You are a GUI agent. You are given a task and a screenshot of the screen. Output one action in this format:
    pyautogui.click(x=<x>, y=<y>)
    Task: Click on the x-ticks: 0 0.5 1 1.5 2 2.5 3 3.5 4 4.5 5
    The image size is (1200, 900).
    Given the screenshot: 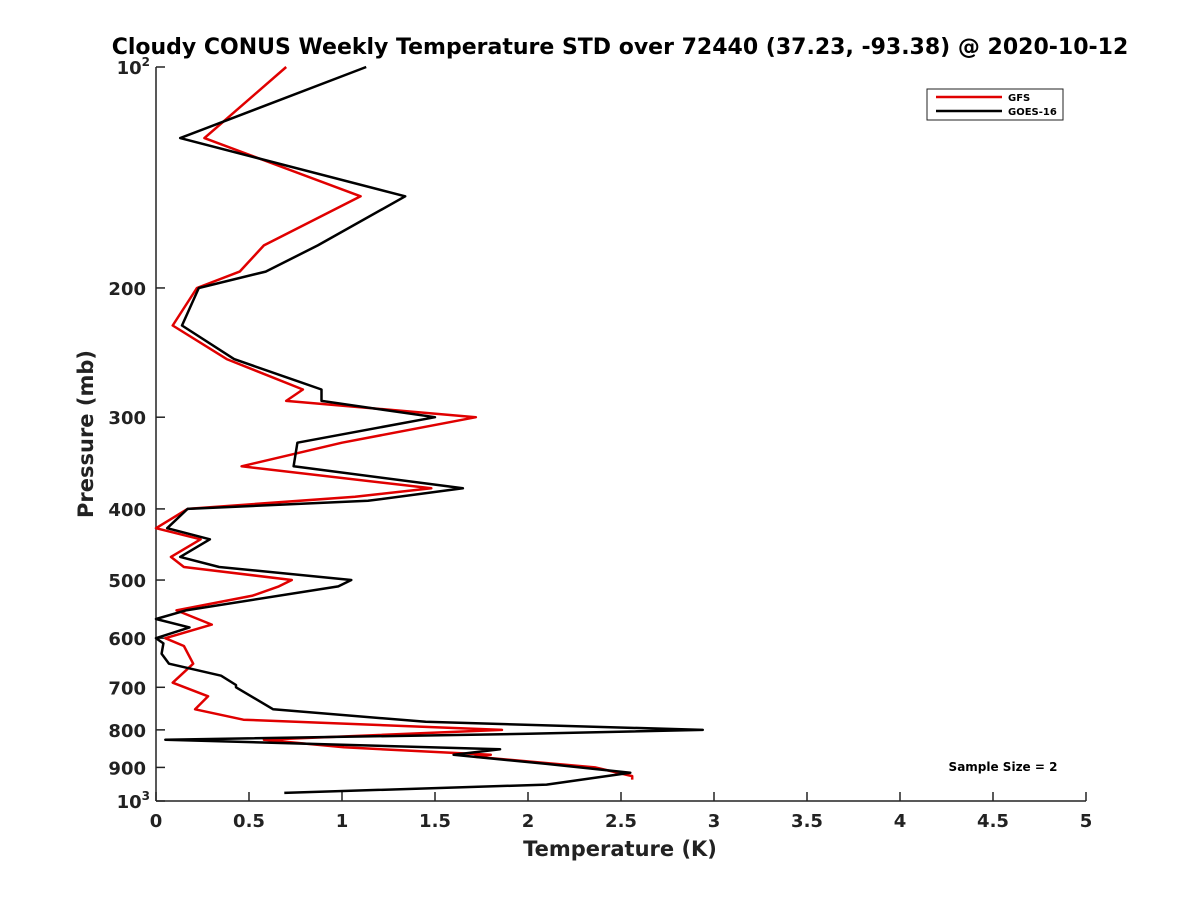 What is the action you would take?
    pyautogui.click(x=621, y=812)
    